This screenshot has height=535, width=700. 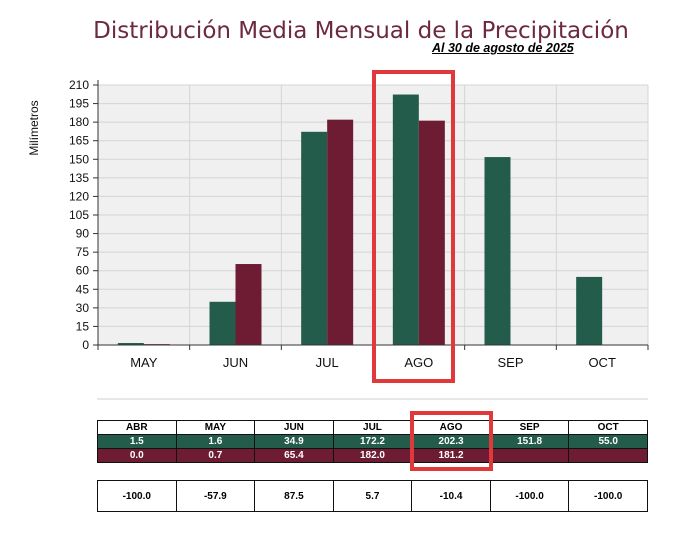 What do you see at coordinates (215, 496) in the screenshot?
I see `diff-cell: -57.9` at bounding box center [215, 496].